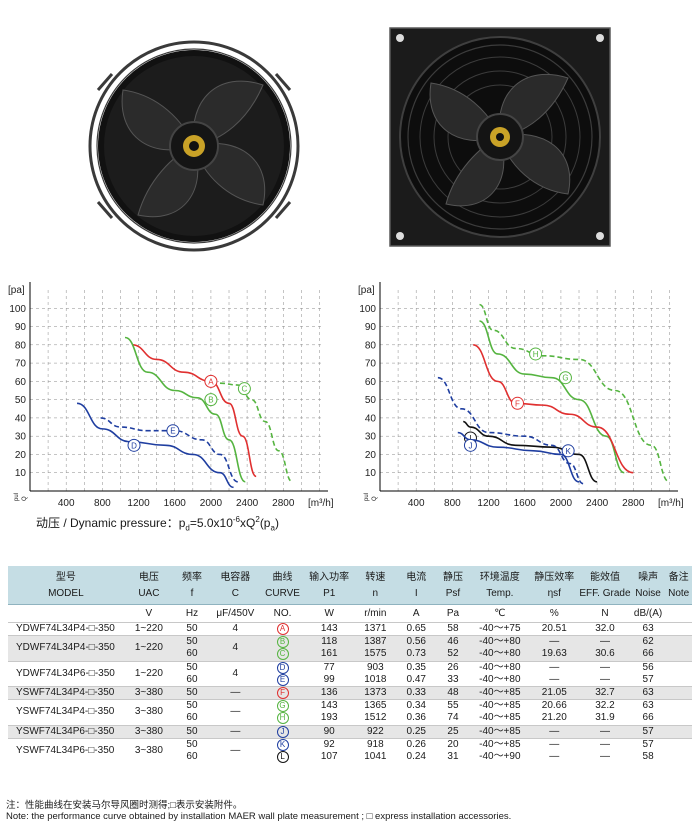 This screenshot has height=824, width=700. What do you see at coordinates (192, 613) in the screenshot?
I see `header-cell-unit: Hz` at bounding box center [192, 613].